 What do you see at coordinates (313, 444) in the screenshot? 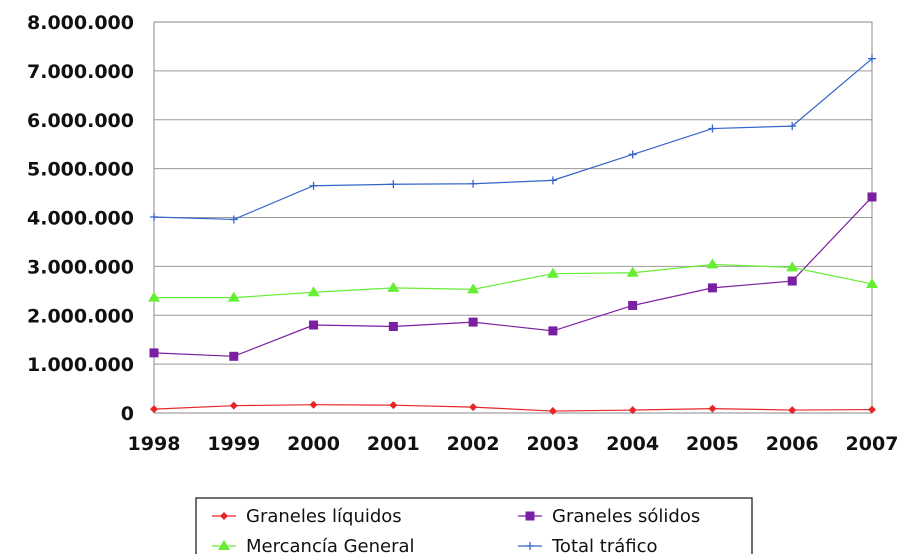
I see `x-tick-label: 2000` at bounding box center [313, 444].